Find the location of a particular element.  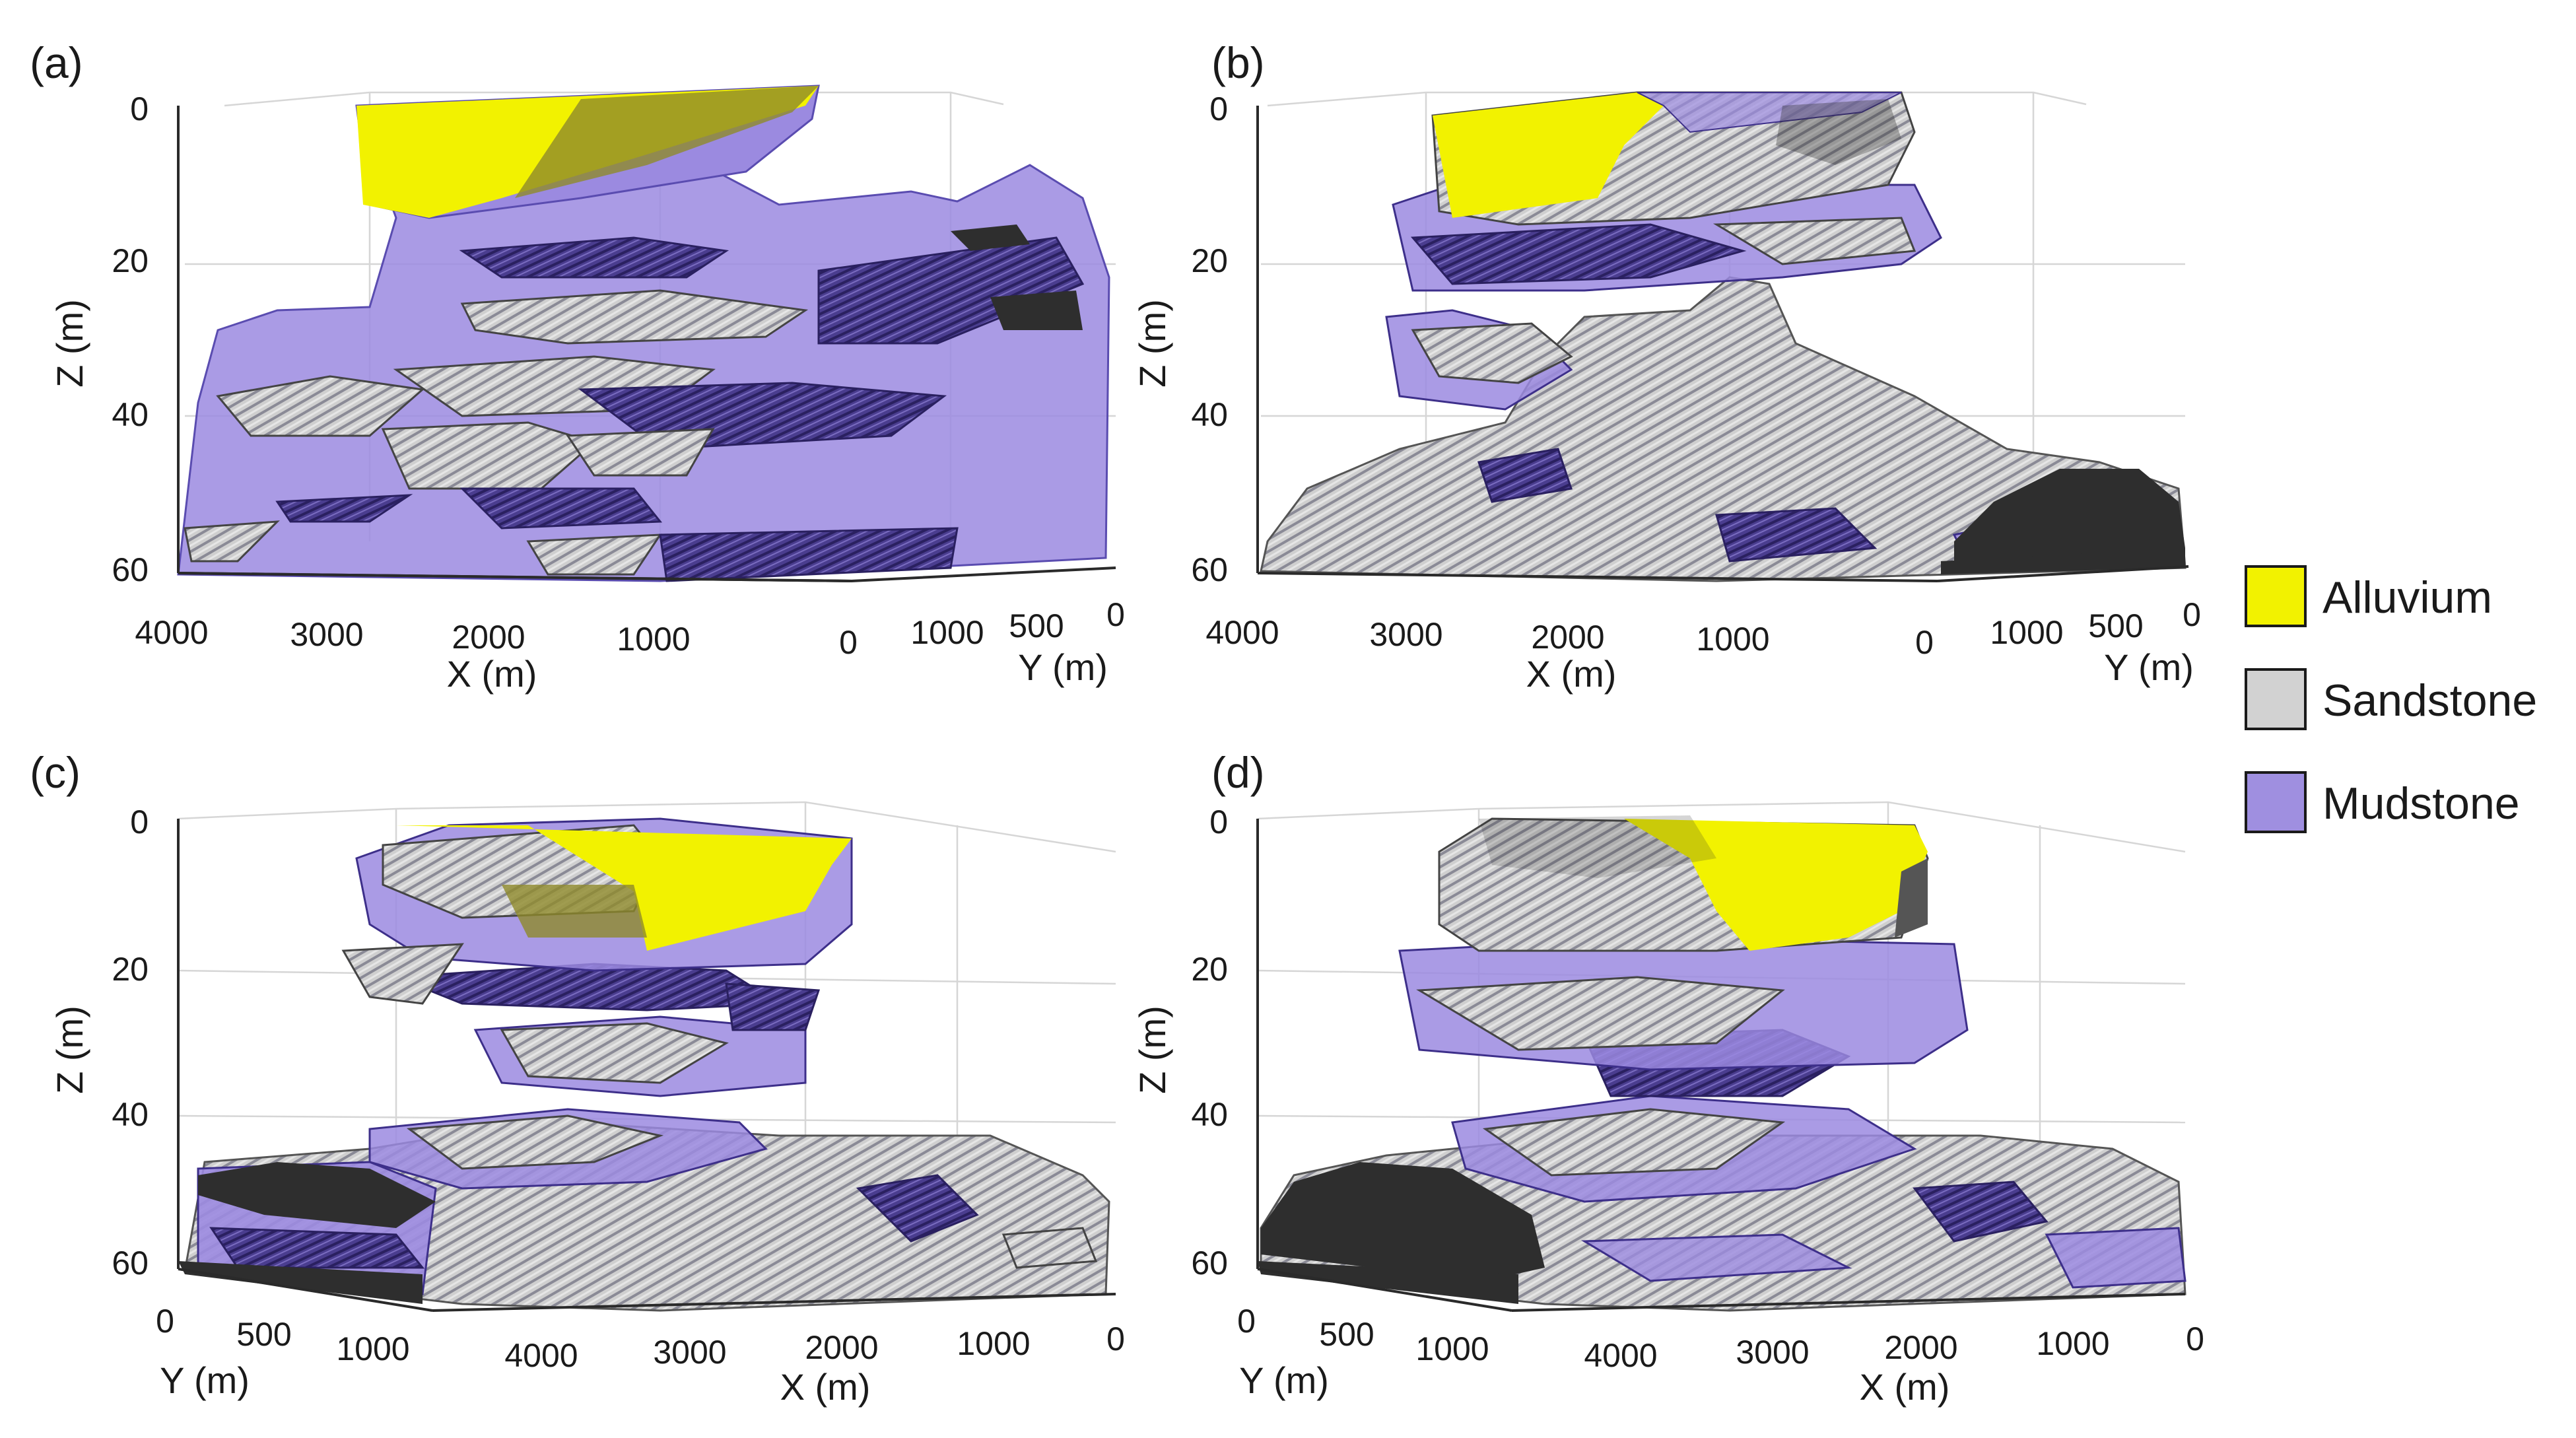

panel-b-z-tick: 60 is located at coordinates (1209, 569).